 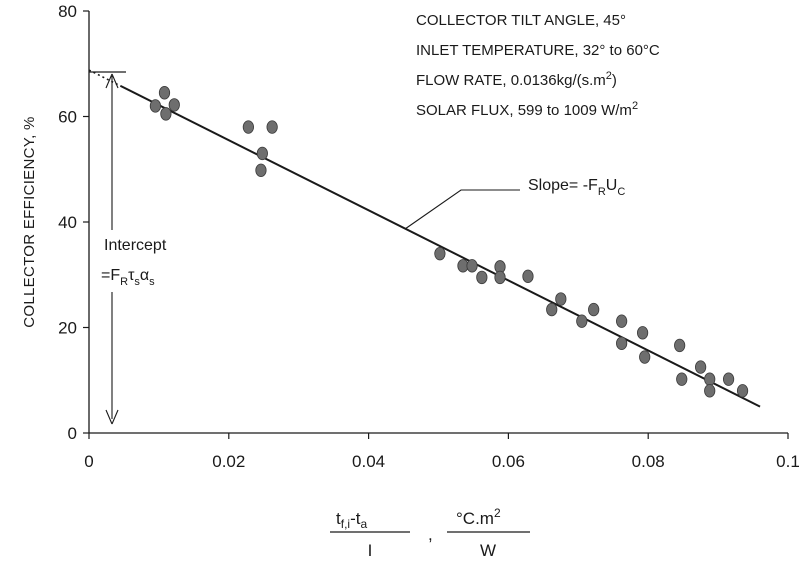 What do you see at coordinates (67, 222) in the screenshot?
I see `y-tick-label: 40` at bounding box center [67, 222].